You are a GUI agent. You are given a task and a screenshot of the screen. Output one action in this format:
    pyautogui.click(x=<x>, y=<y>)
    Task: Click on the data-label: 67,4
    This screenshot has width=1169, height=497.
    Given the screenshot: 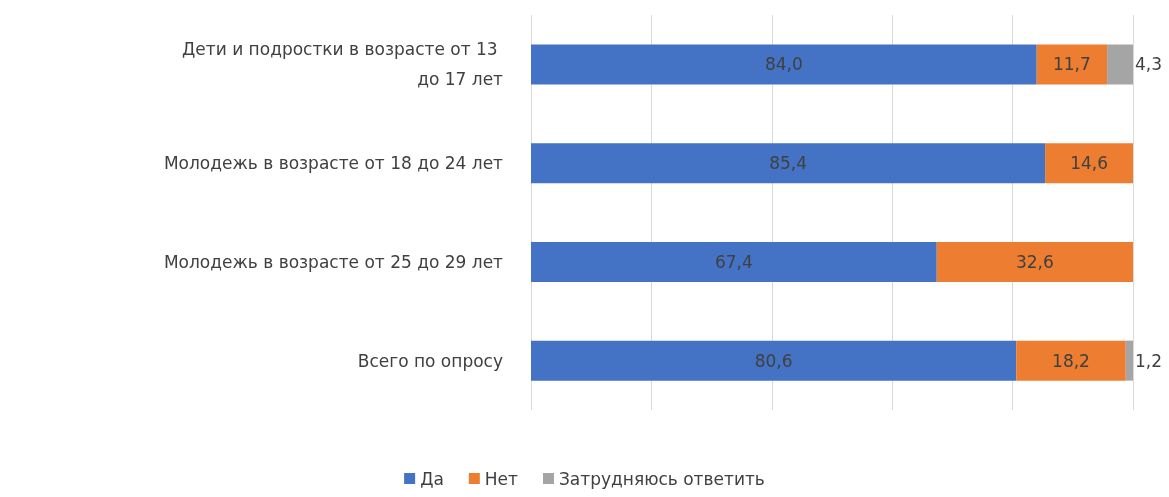 What is the action you would take?
    pyautogui.click(x=733, y=261)
    